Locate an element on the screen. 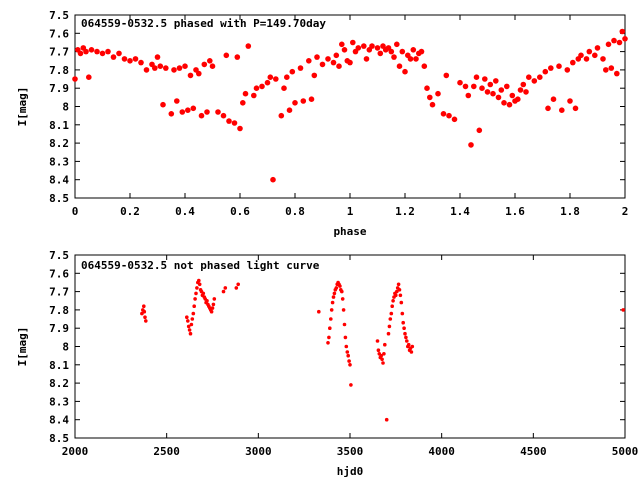 The width and height of the screenshot is (640, 480). x-tick-label: 2500 is located at coordinates (166, 451).